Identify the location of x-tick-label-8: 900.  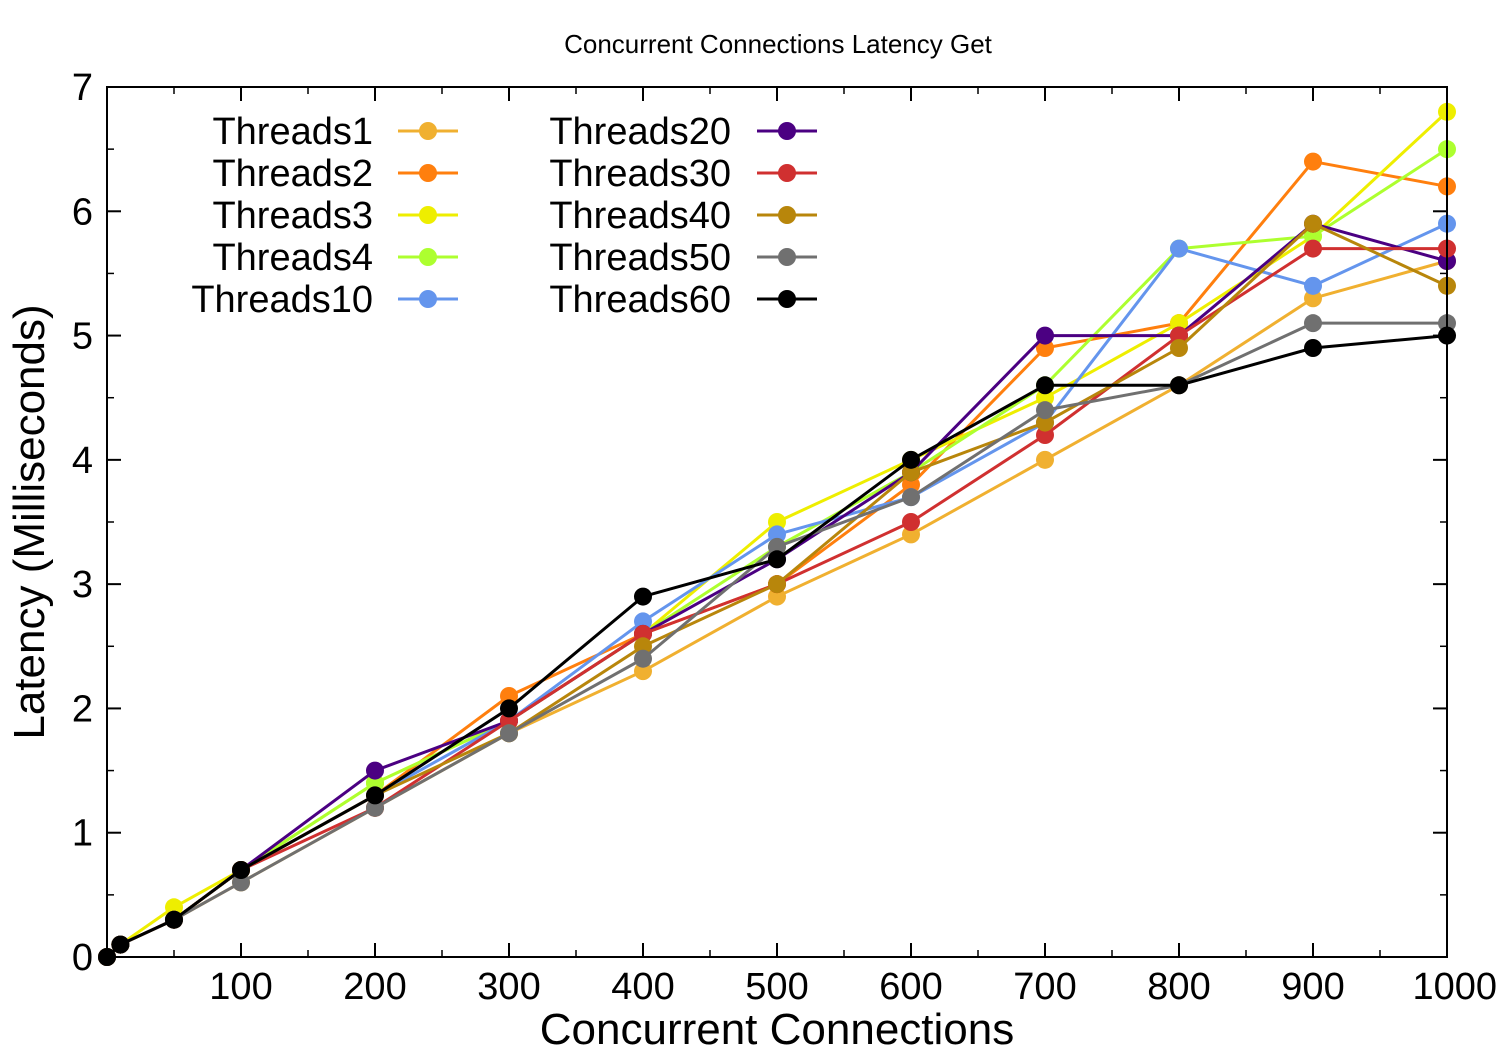
(1312, 987).